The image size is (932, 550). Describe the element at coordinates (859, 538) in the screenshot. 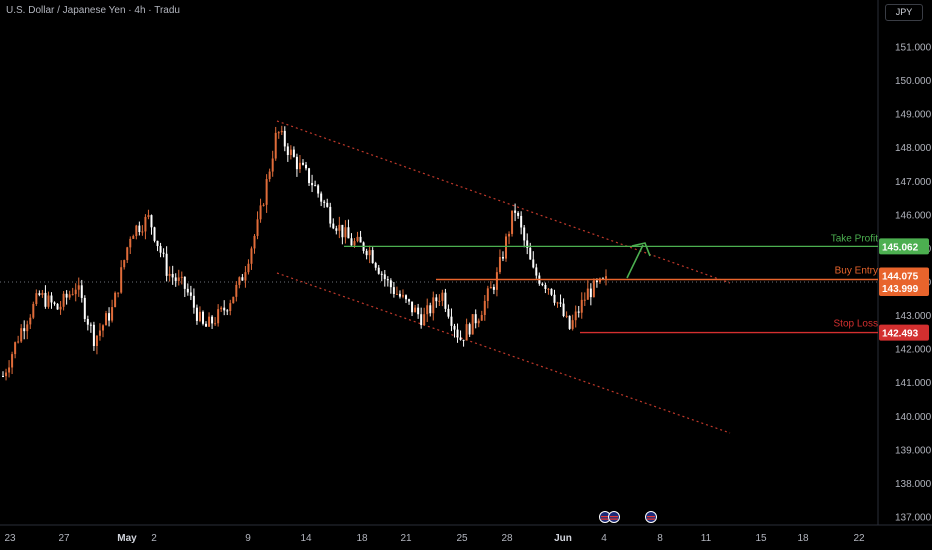

I see `x-tick-label: 22` at that location.